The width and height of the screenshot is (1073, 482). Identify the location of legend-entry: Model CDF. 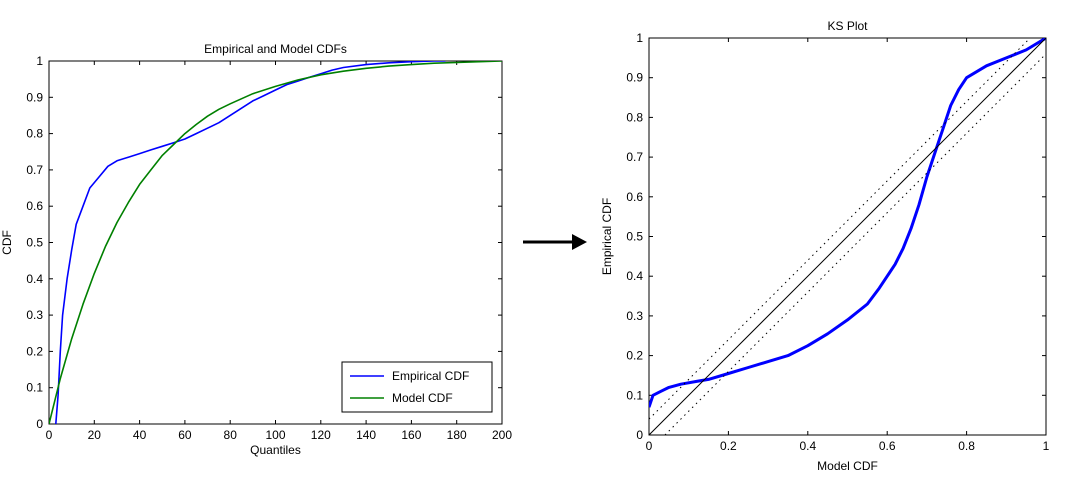
(422, 398).